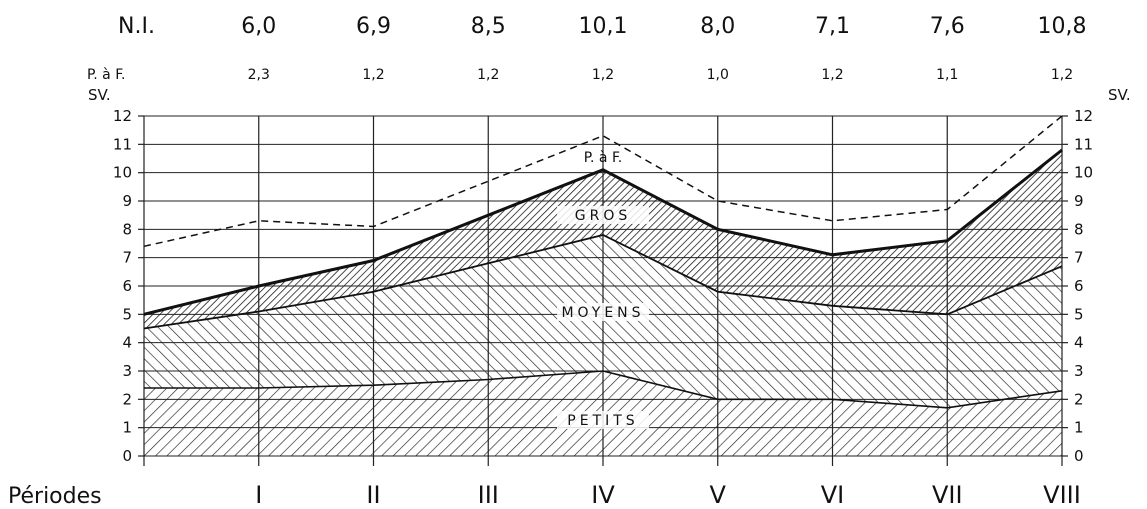 The image size is (1147, 509). Describe the element at coordinates (603, 158) in the screenshot. I see `series-label-paf: P. à F.` at that location.